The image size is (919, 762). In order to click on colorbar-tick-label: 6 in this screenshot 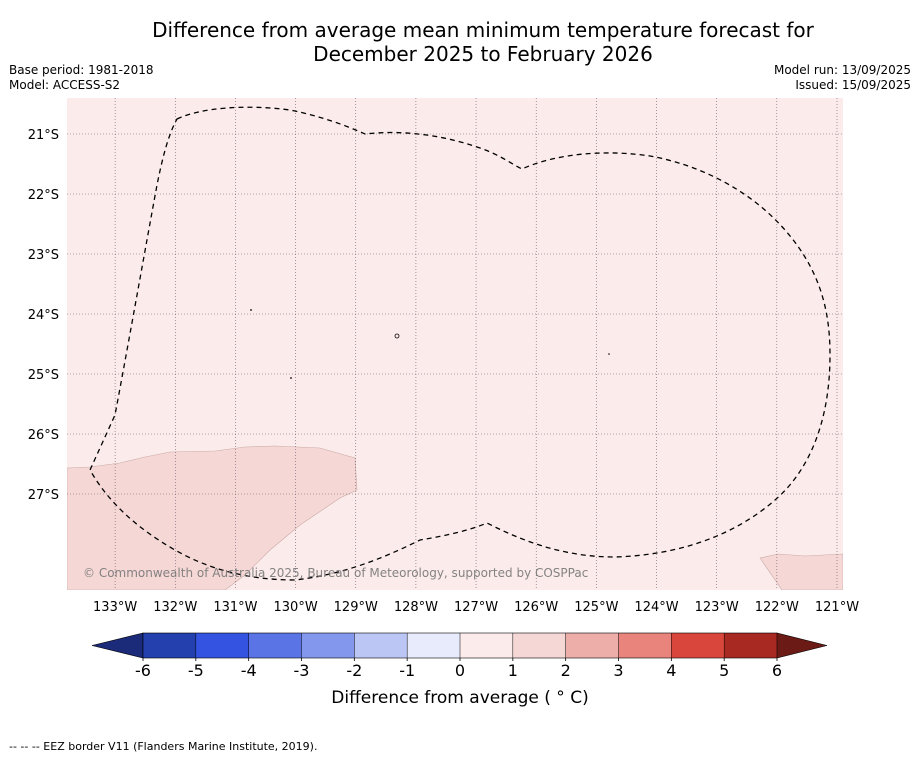, I will do `click(777, 670)`.